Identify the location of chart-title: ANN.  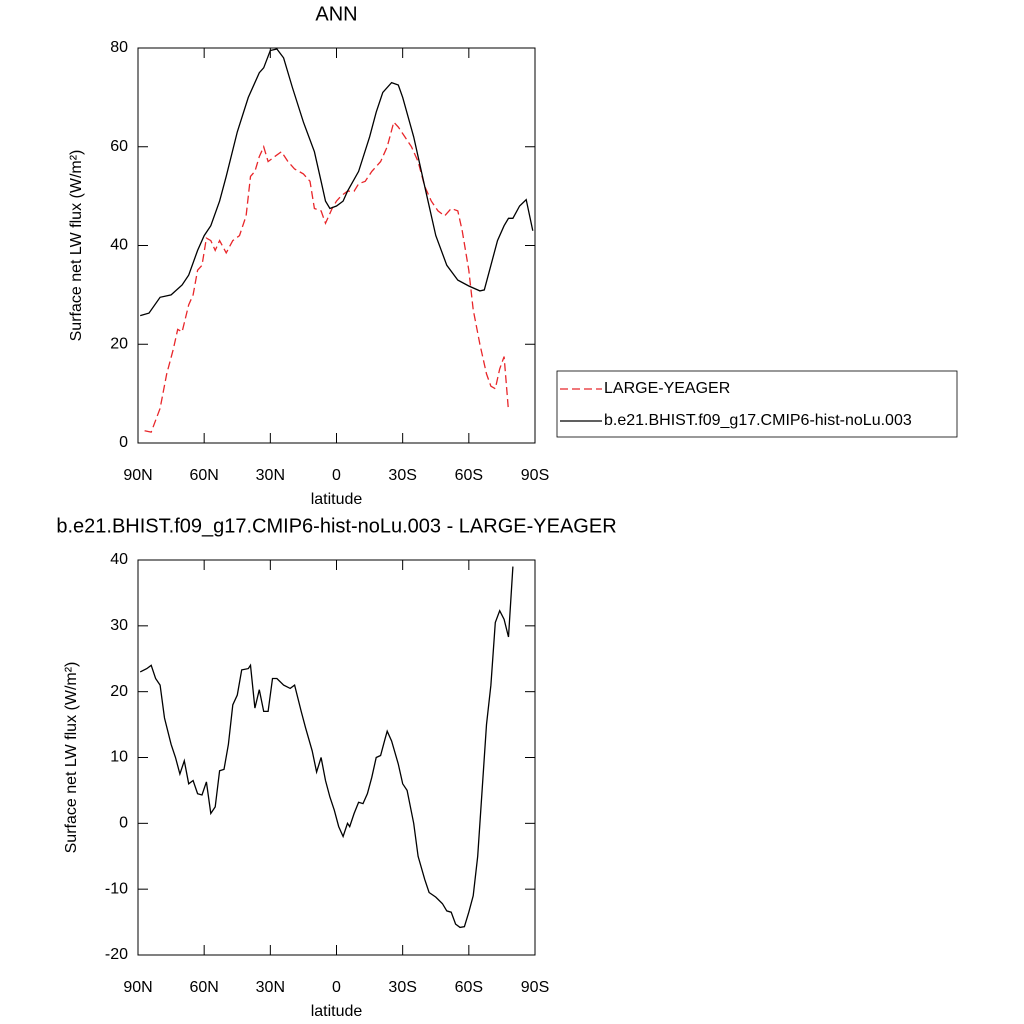
(336, 14).